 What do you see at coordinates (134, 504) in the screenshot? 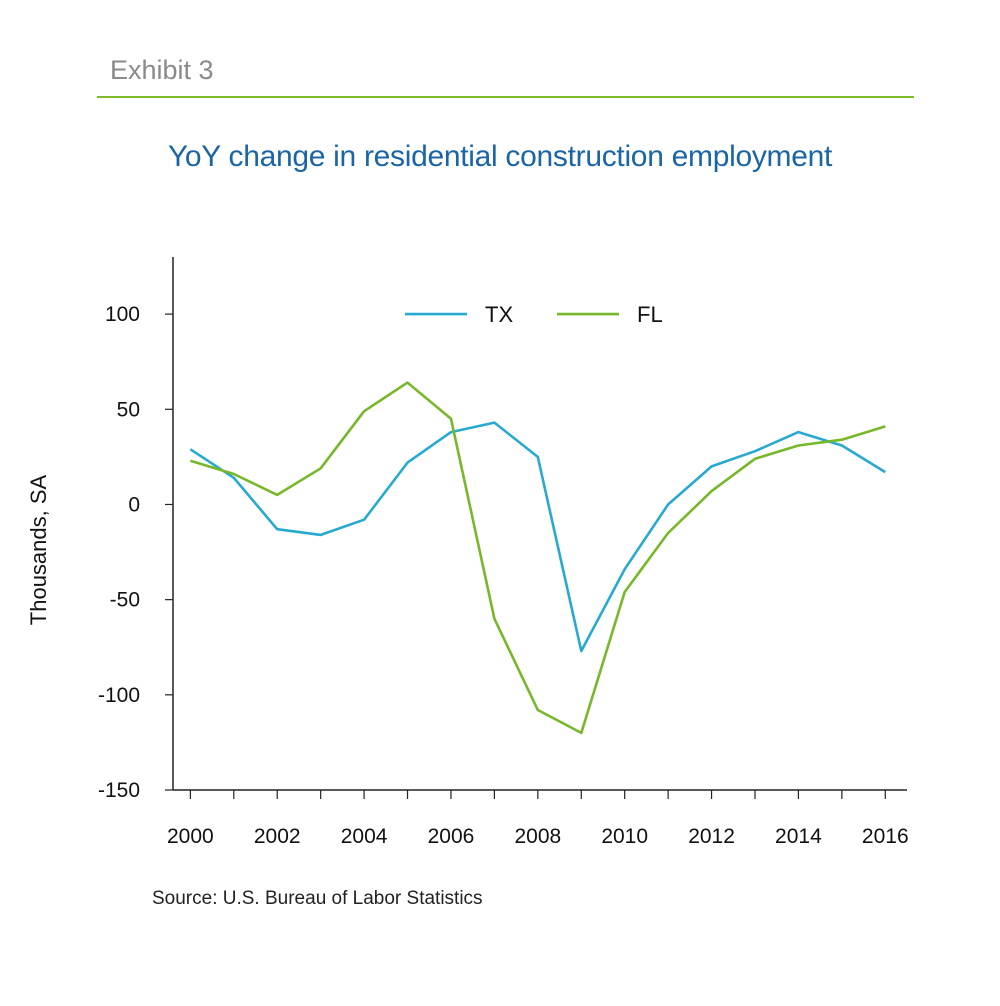
I see `y-tick-label: 0` at bounding box center [134, 504].